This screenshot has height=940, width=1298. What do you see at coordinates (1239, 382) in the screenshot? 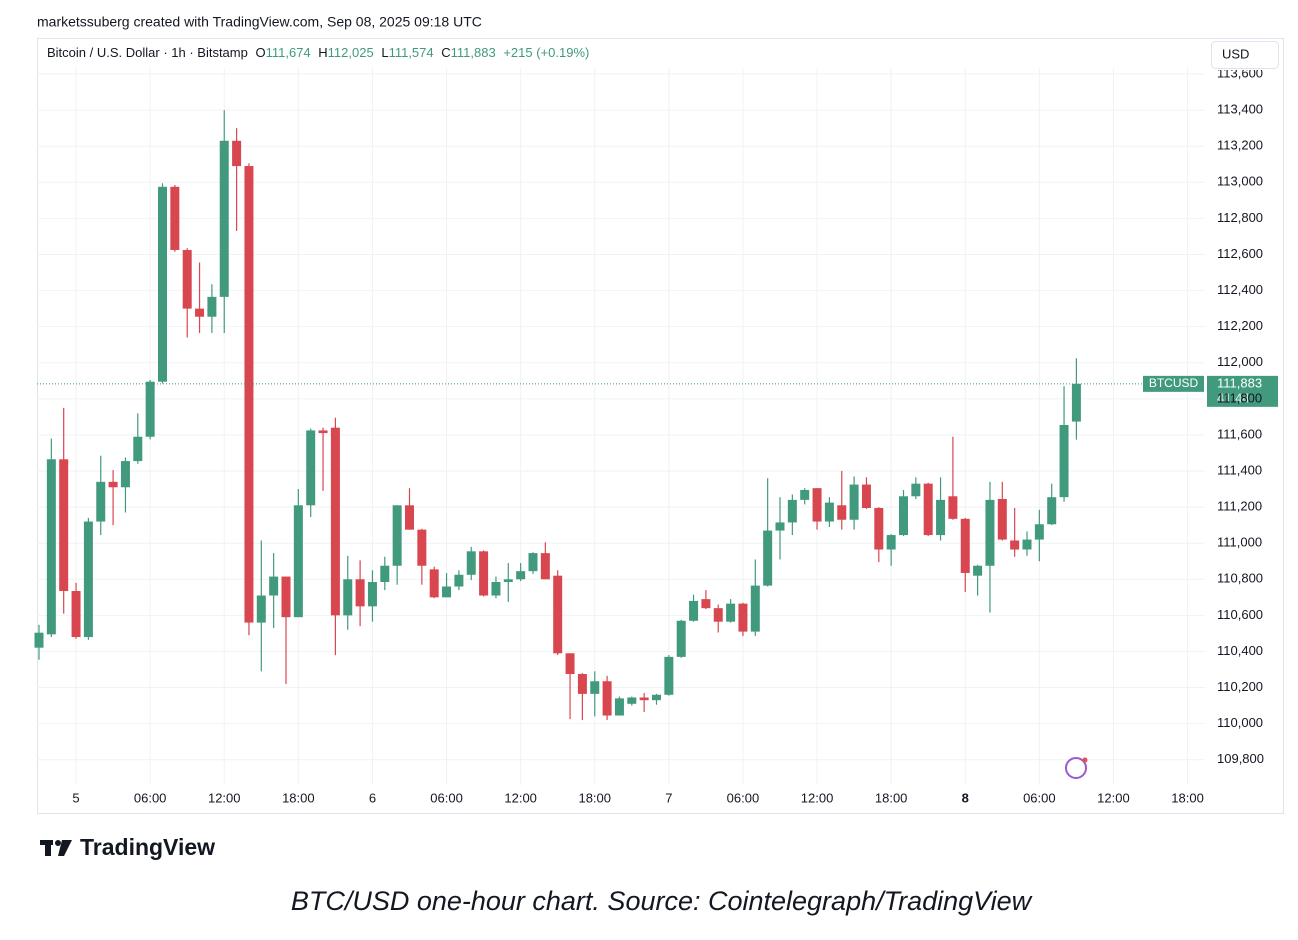
I see `price-tag-text: 111,883` at bounding box center [1239, 382].